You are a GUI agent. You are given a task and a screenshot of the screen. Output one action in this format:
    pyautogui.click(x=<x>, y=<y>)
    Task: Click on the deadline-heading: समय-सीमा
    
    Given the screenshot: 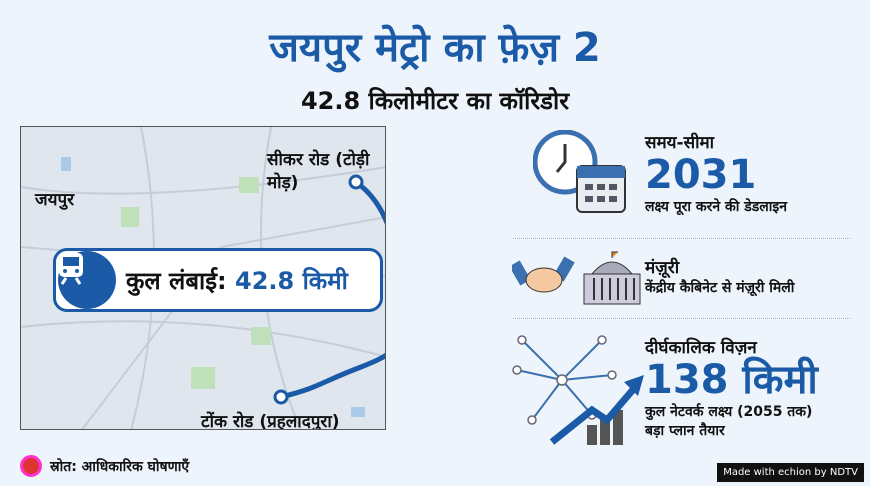 What is the action you would take?
    pyautogui.click(x=680, y=143)
    